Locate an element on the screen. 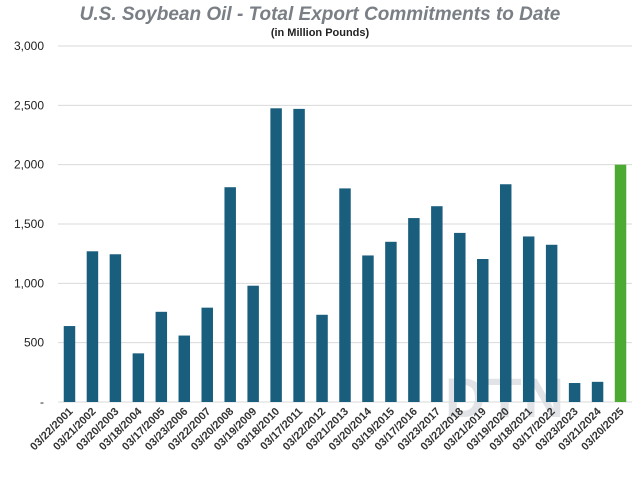 This screenshot has height=480, width=640. chart-subtitle: (in Million Pounds) is located at coordinates (320, 33).